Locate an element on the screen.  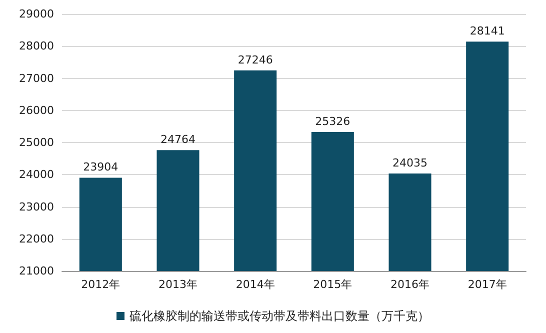
y-tick-label: 23000 is located at coordinates (36, 207).